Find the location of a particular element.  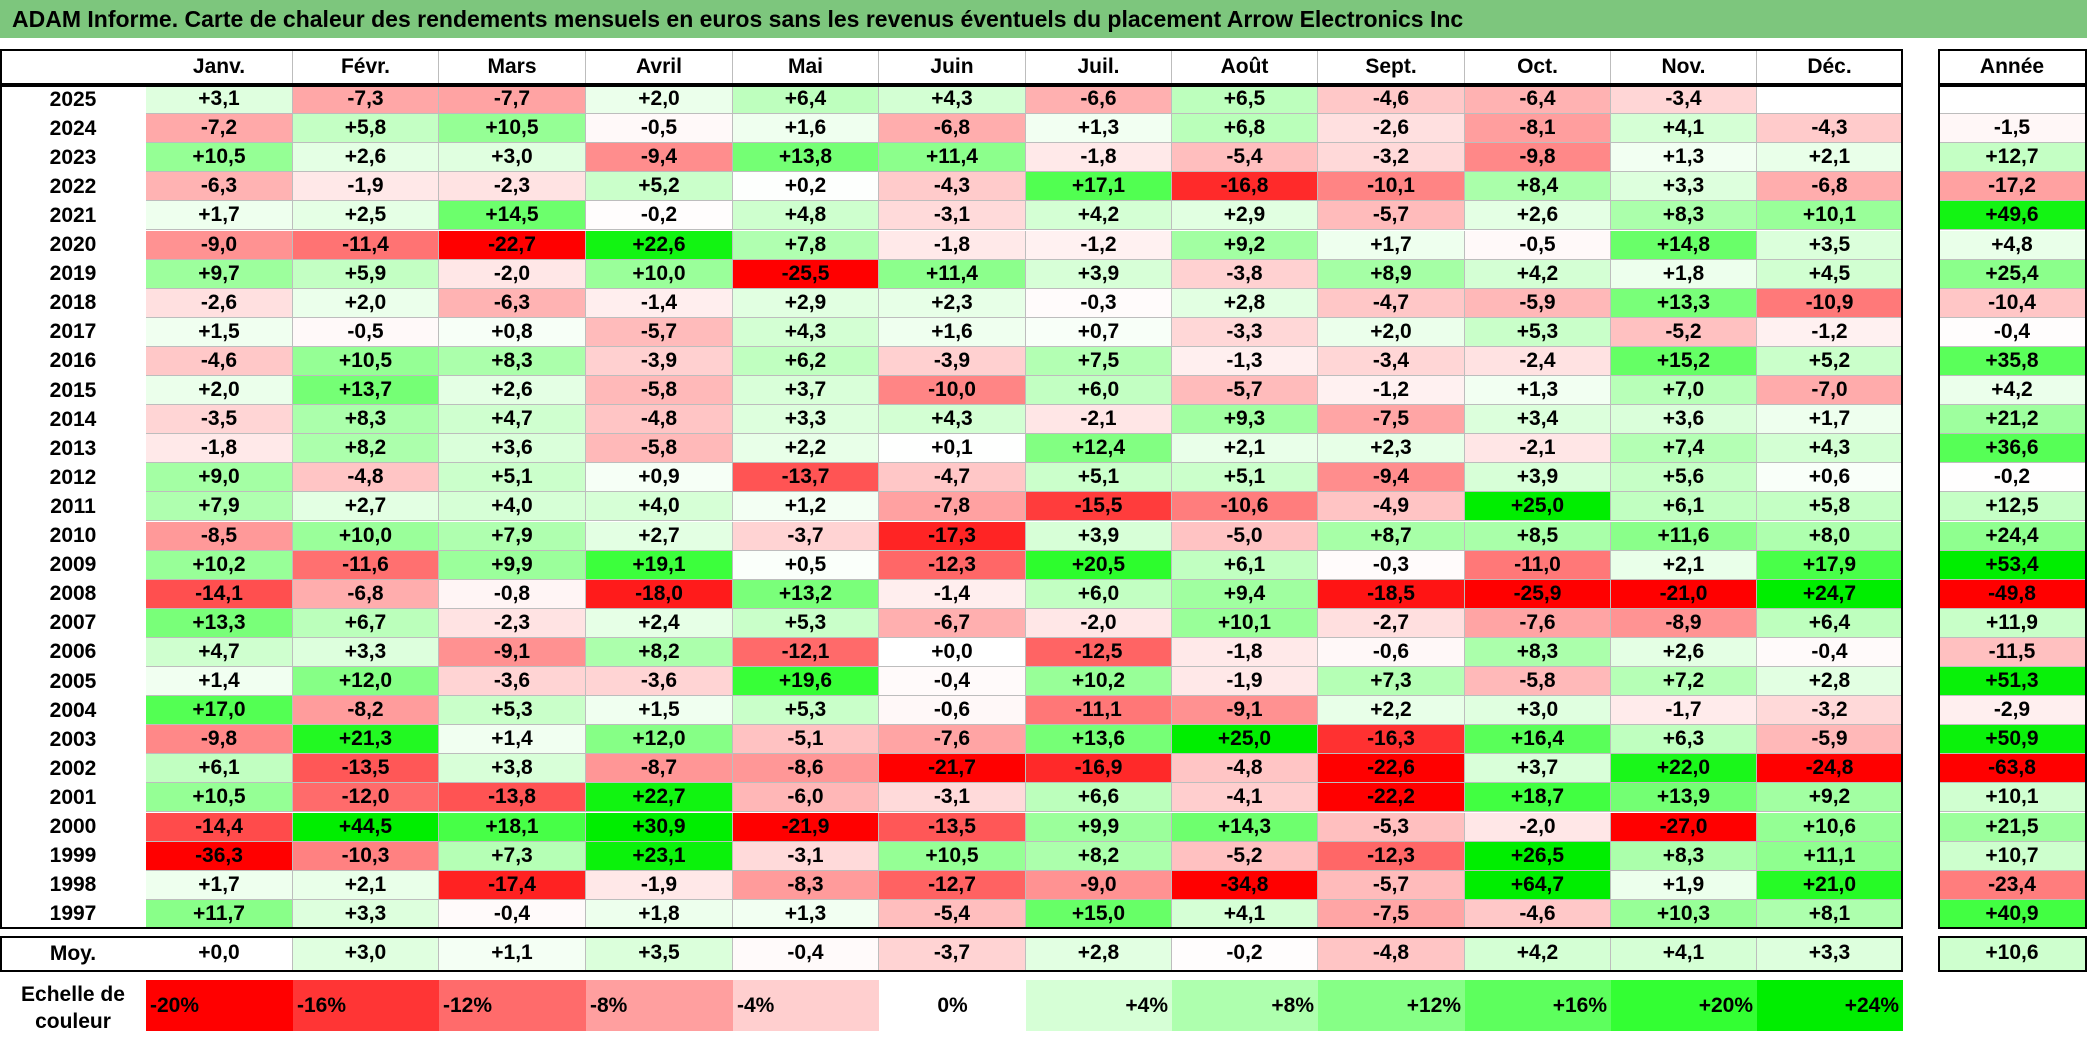

heatmap-cell: +5,1 is located at coordinates (1245, 478).